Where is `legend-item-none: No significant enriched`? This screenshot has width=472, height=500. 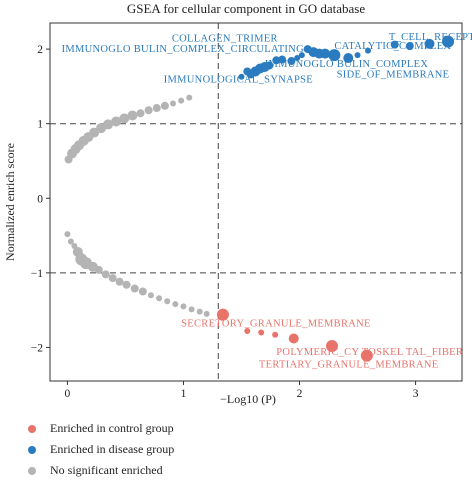 legend-item-none: No significant enriched is located at coordinates (101, 470).